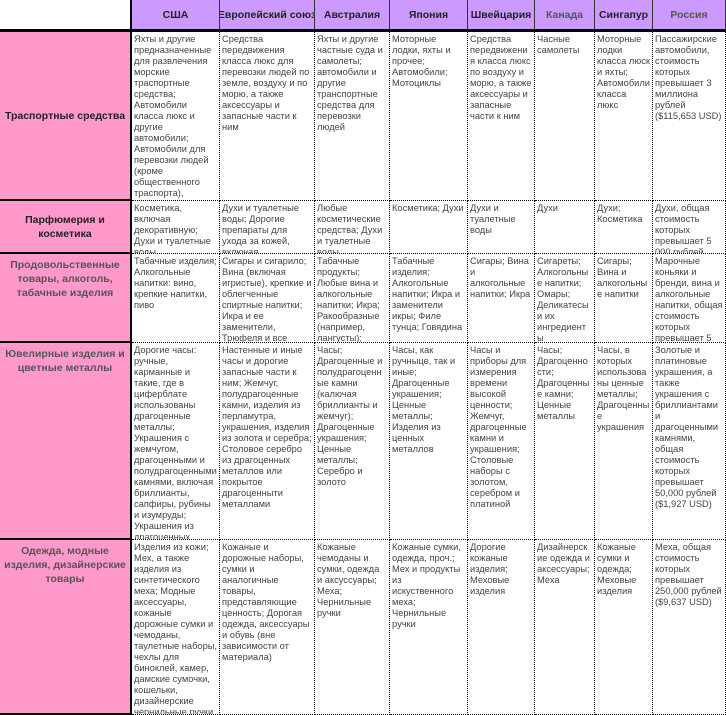  Describe the element at coordinates (501, 298) in the screenshot. I see `table-cell: Сигары; Вина и алкогольные напитки; Икра` at that location.